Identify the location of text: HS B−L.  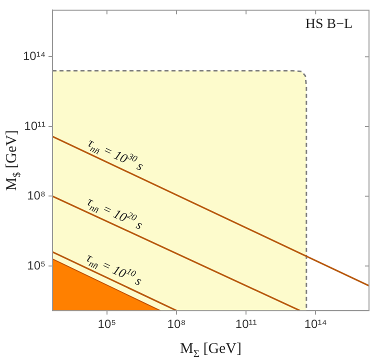
(329, 24).